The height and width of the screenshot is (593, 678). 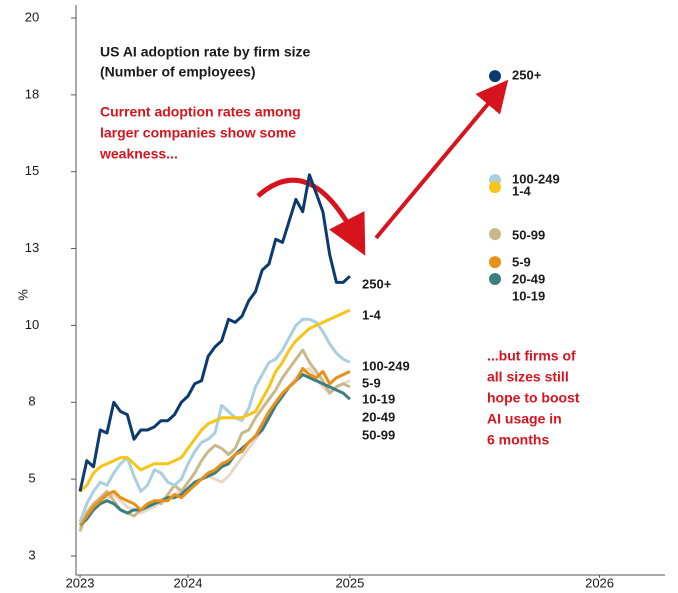 What do you see at coordinates (533, 398) in the screenshot?
I see `red-annotation: hope to boost` at bounding box center [533, 398].